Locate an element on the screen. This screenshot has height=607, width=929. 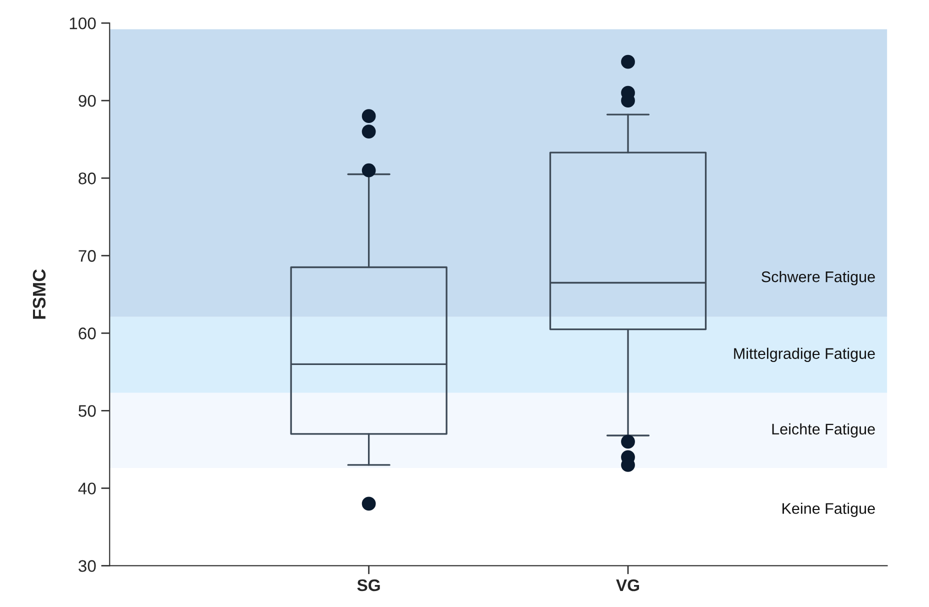
y-tick-label: 70 is located at coordinates (87, 256).